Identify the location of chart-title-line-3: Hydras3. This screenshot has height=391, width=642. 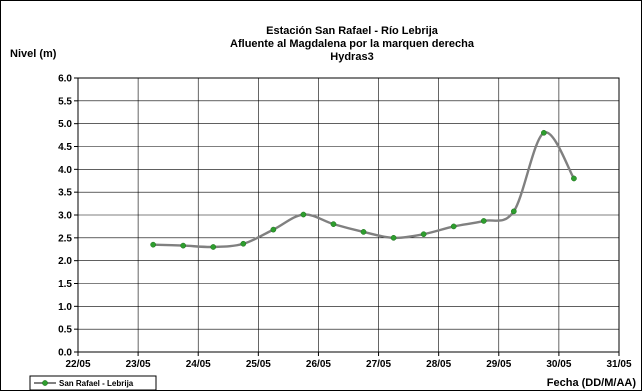
(351, 57).